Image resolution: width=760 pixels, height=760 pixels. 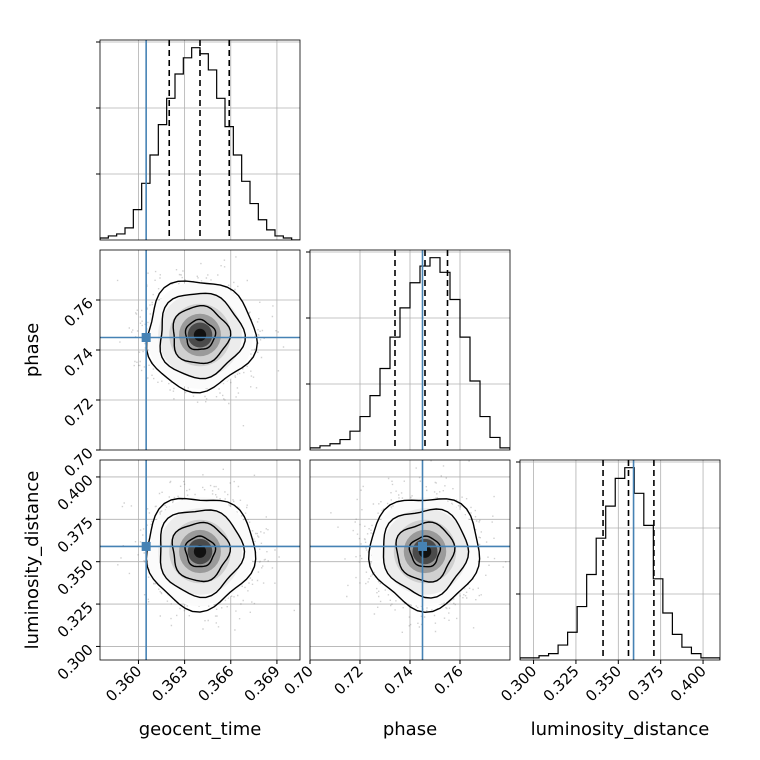 What do you see at coordinates (410, 729) in the screenshot?
I see `x-axis-label-phase: phase` at bounding box center [410, 729].